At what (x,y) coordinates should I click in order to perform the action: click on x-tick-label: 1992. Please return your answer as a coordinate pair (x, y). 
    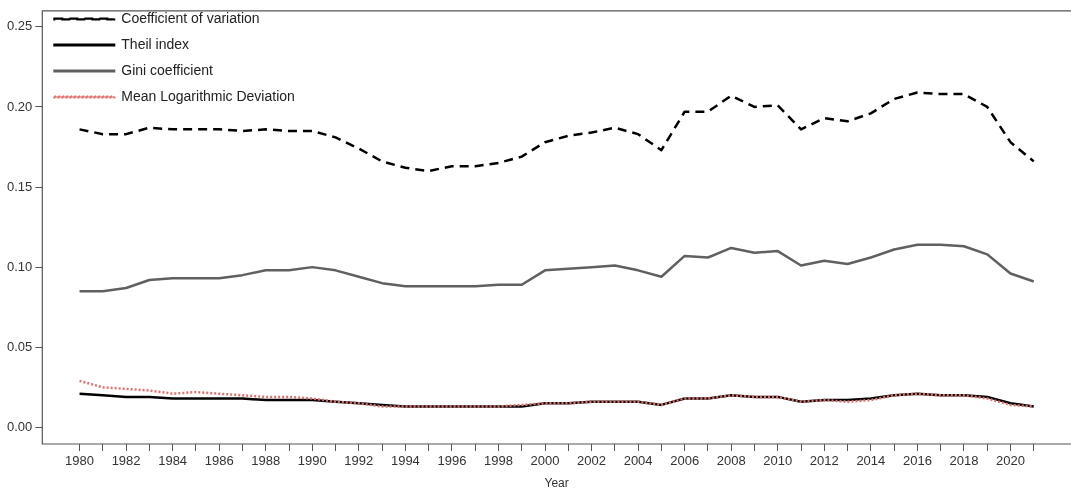
    Looking at the image, I should click on (359, 461).